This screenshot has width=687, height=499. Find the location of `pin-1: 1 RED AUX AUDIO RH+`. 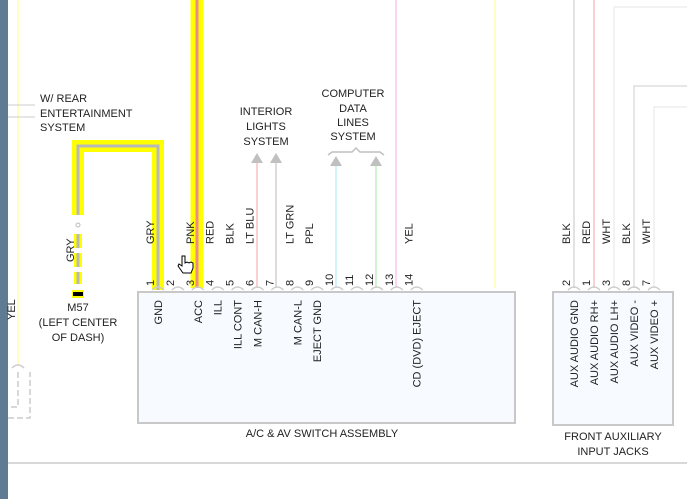

pin-1: 1 RED AUX AUDIO RH+ is located at coordinates (591, 303).